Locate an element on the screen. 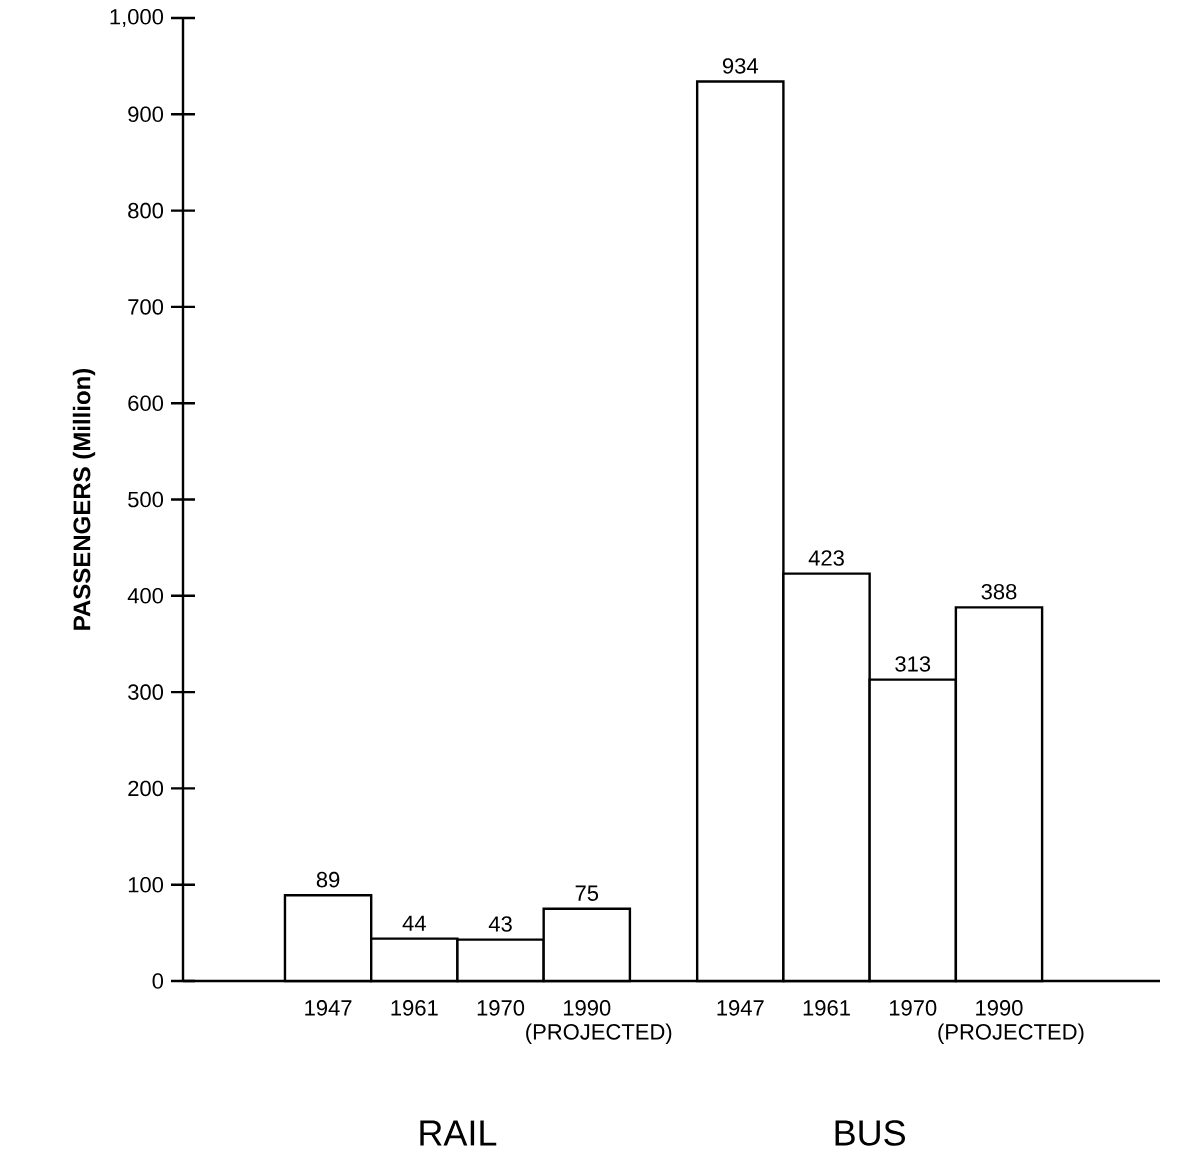 The height and width of the screenshot is (1153, 1179). data-label: 313 is located at coordinates (913, 664).